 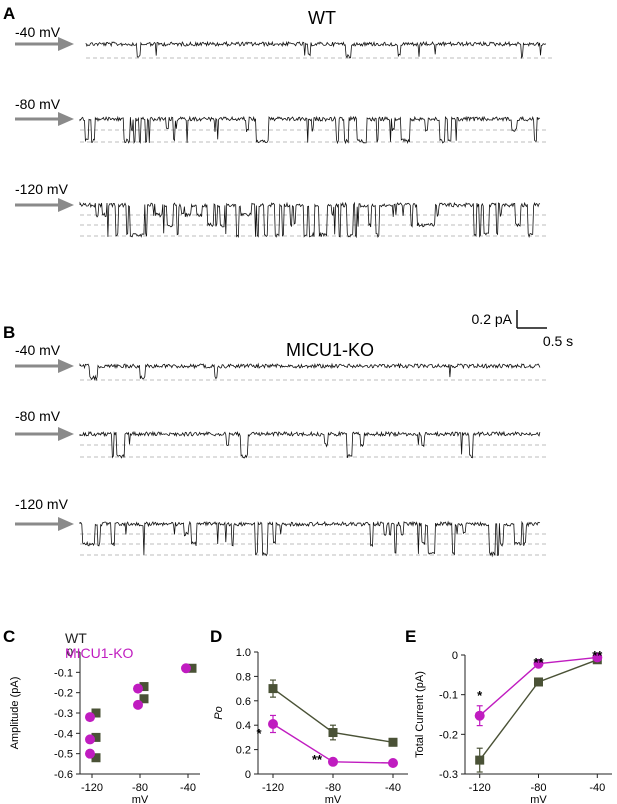 What do you see at coordinates (63, 734) in the screenshot?
I see `y-tick-label: -0.4` at bounding box center [63, 734].